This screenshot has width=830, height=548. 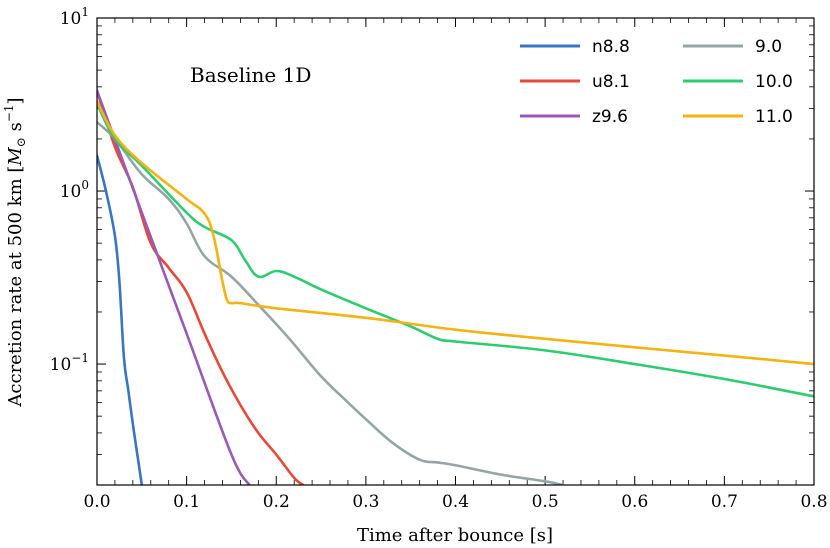 I want to click on legend-label-9-0: 9.0, so click(x=768, y=47).